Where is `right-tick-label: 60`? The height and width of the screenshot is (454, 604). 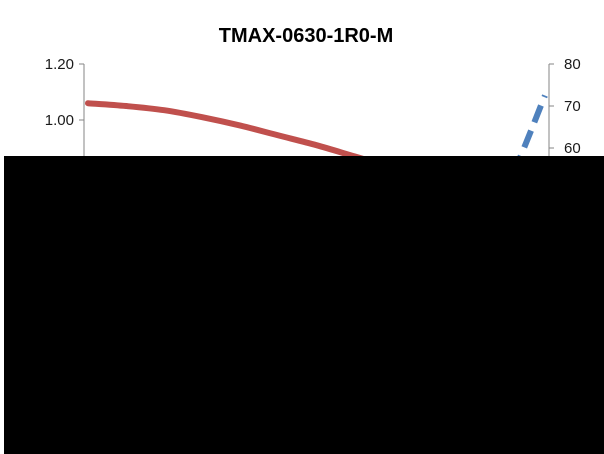
right-tick-label: 60 is located at coordinates (572, 148).